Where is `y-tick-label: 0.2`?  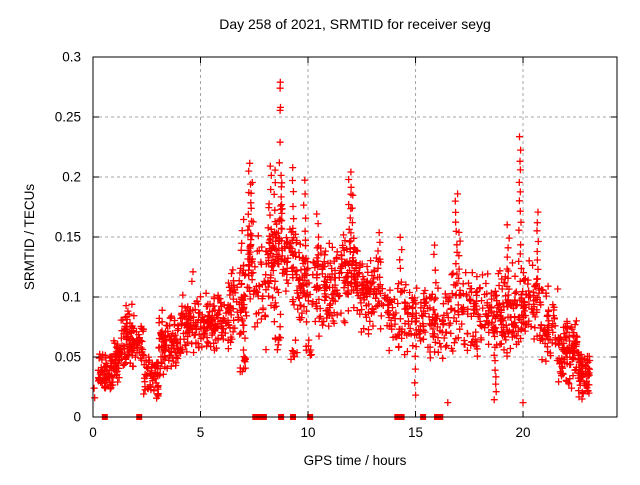
y-tick-label: 0.2 is located at coordinates (71, 177).